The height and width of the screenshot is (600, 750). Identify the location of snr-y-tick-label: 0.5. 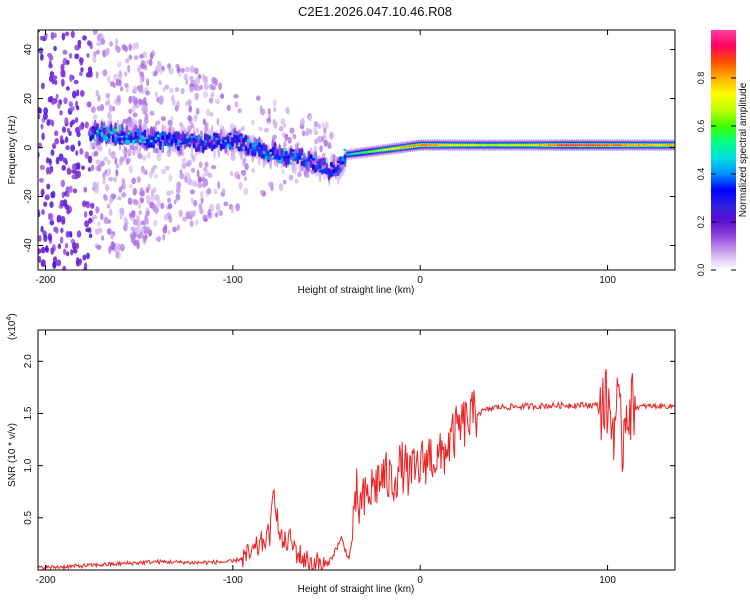
(28, 517).